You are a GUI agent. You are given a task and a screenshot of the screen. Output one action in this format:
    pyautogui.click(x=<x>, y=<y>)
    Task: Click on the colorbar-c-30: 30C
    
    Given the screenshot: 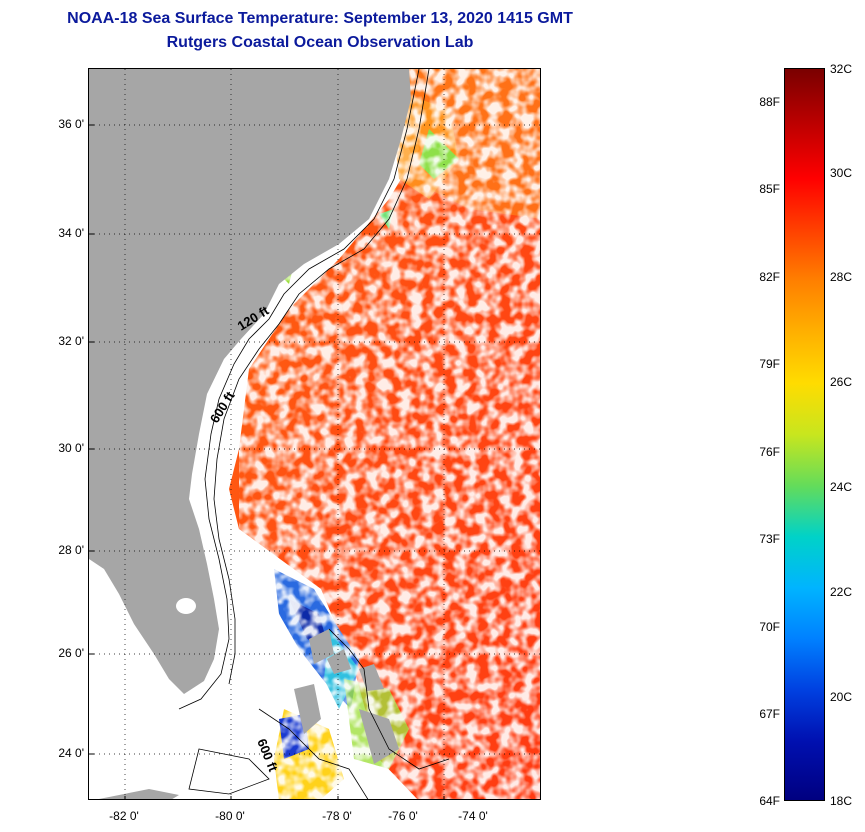 What is the action you would take?
    pyautogui.click(x=841, y=173)
    